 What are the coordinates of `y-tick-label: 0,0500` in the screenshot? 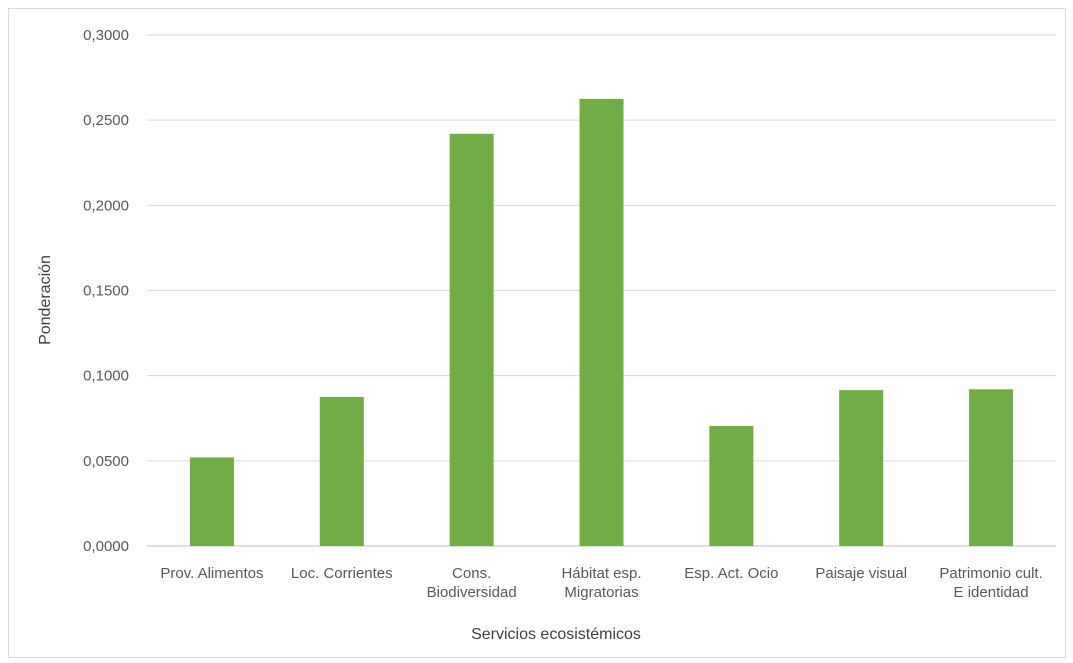 It's located at (106, 461).